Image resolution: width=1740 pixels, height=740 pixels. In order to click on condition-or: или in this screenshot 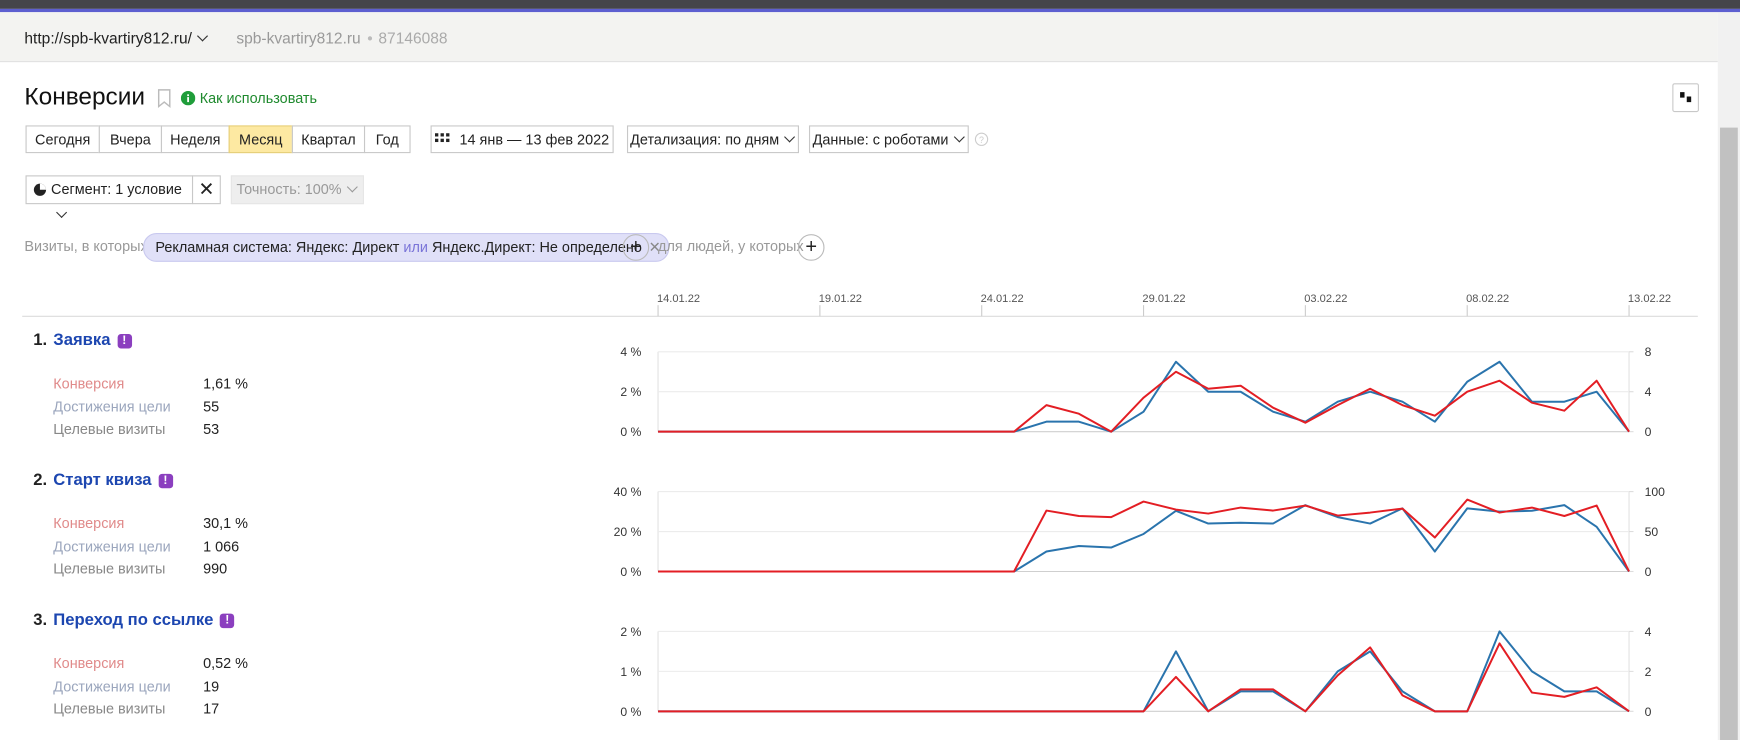, I will do `click(415, 247)`.